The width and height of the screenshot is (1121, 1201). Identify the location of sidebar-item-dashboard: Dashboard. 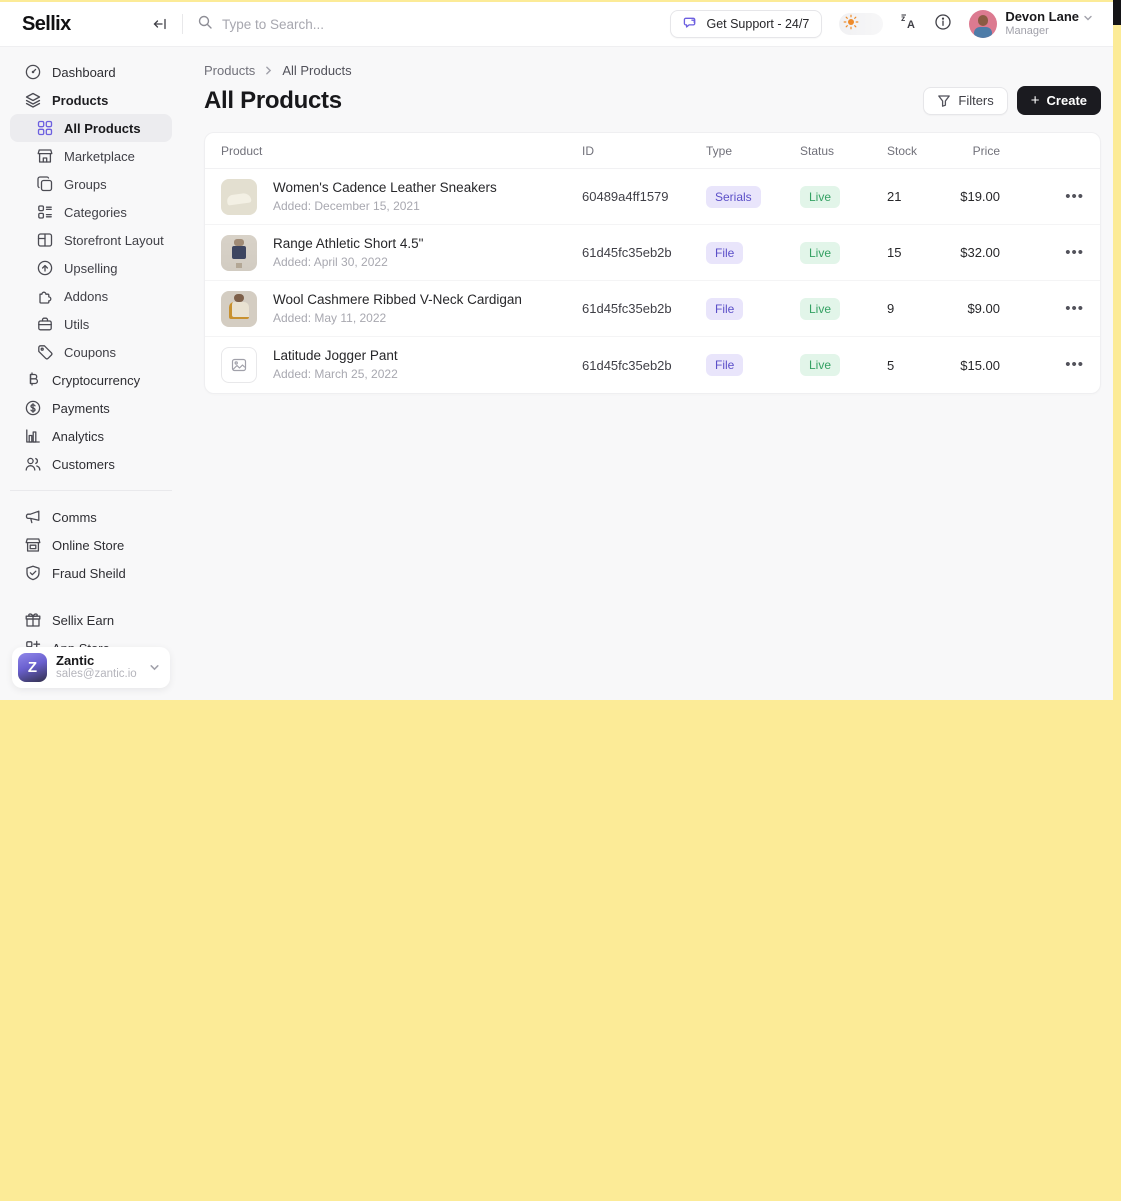
(91, 72).